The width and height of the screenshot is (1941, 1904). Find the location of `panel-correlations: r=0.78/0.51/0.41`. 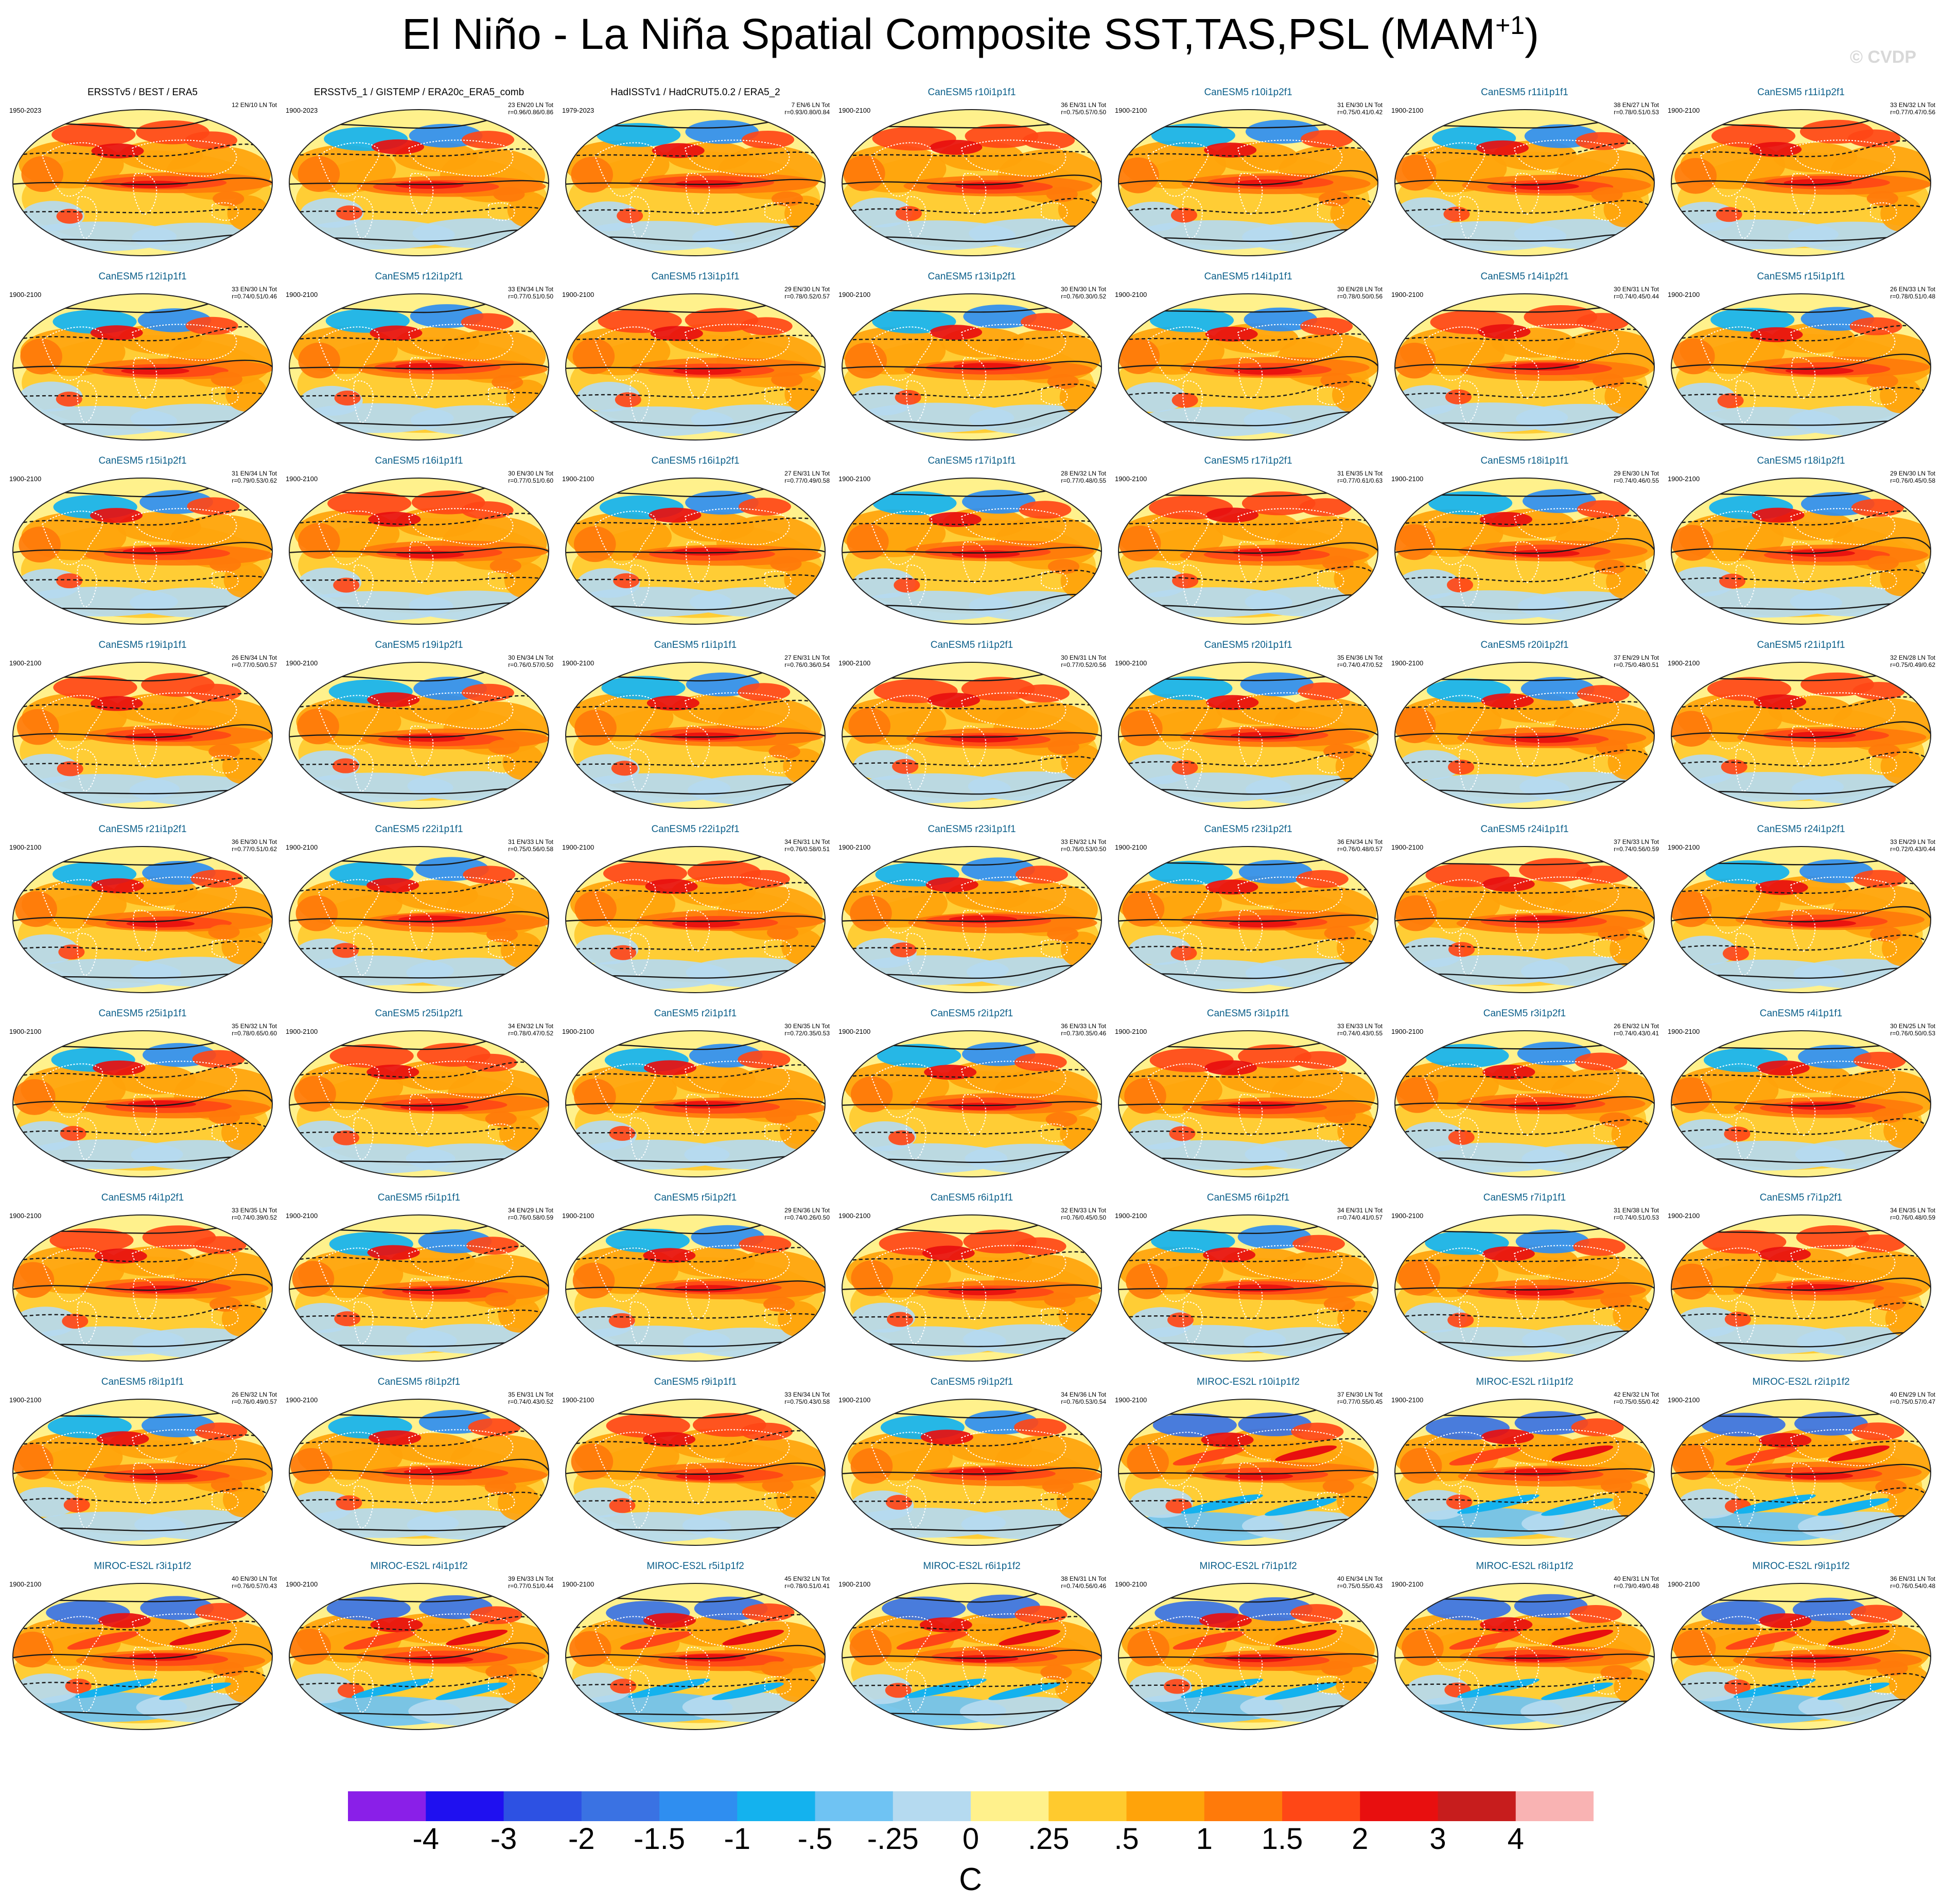

panel-correlations: r=0.78/0.51/0.41 is located at coordinates (807, 1586).